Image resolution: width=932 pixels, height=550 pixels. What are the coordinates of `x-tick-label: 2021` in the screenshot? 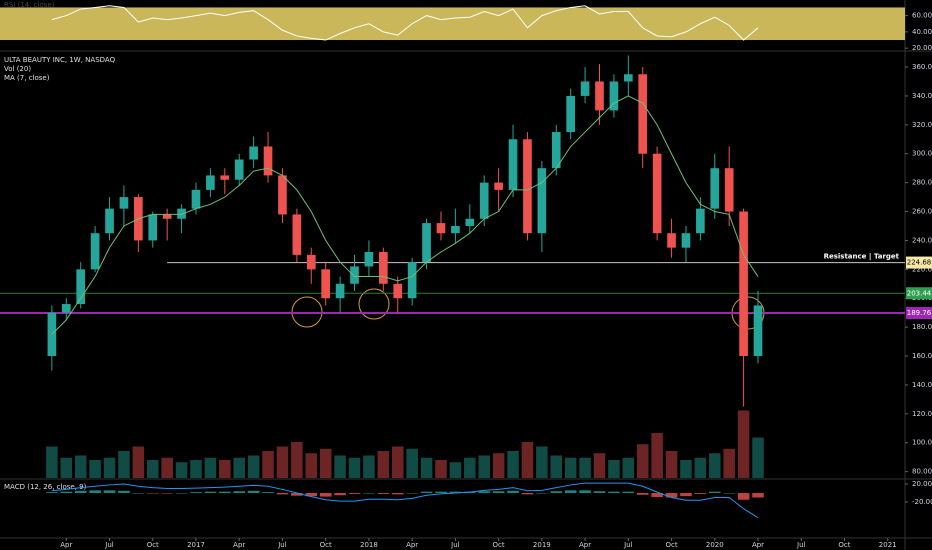 It's located at (888, 545).